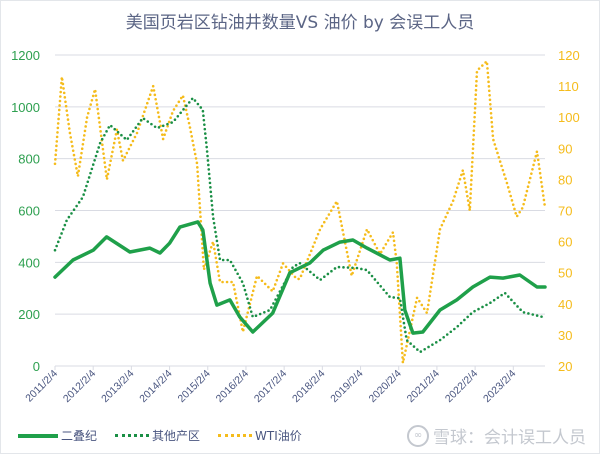 The image size is (600, 454). I want to click on y-right-tick-label: 120, so click(569, 55).